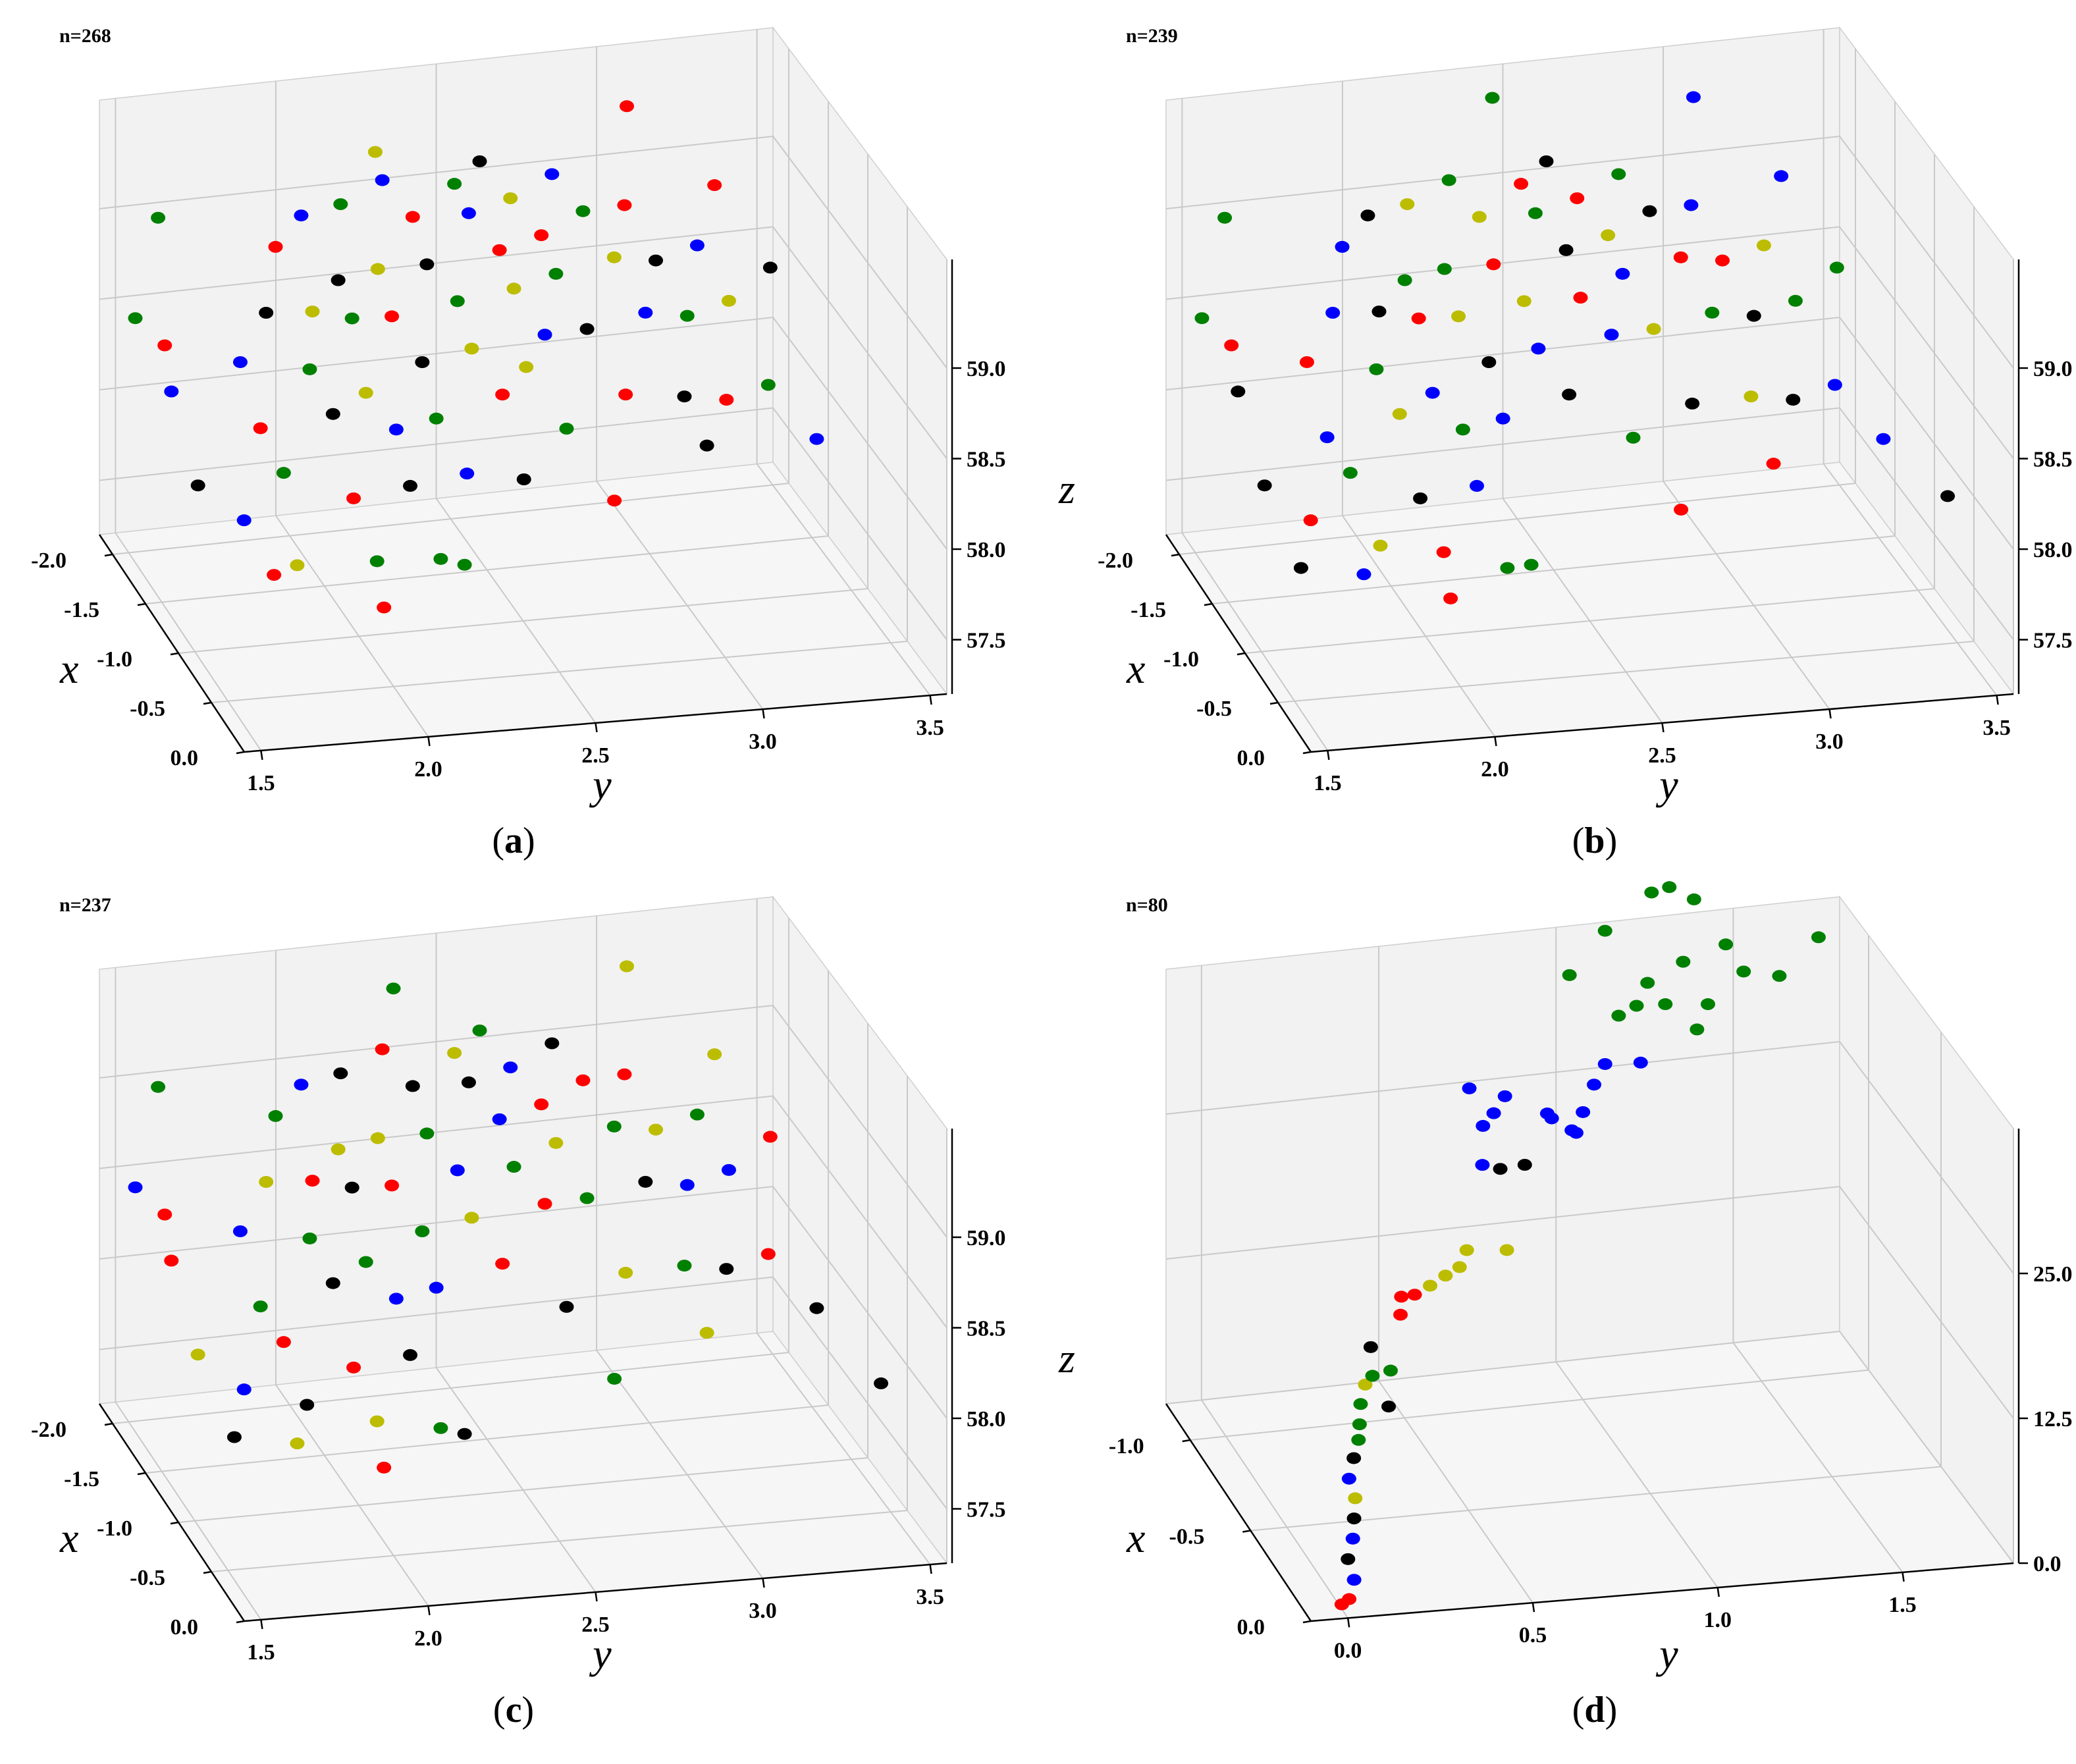 The height and width of the screenshot is (1764, 2076). Describe the element at coordinates (1533, 1635) in the screenshot. I see `y-tick-label: 0.5` at that location.